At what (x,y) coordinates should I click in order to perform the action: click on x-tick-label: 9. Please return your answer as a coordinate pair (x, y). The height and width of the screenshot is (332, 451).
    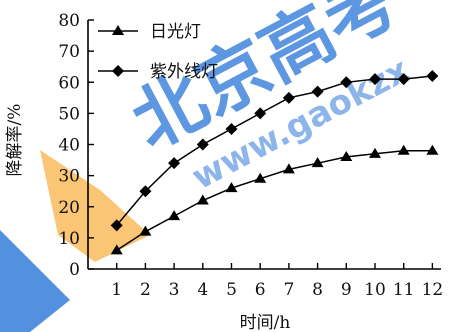
    Looking at the image, I should click on (346, 290).